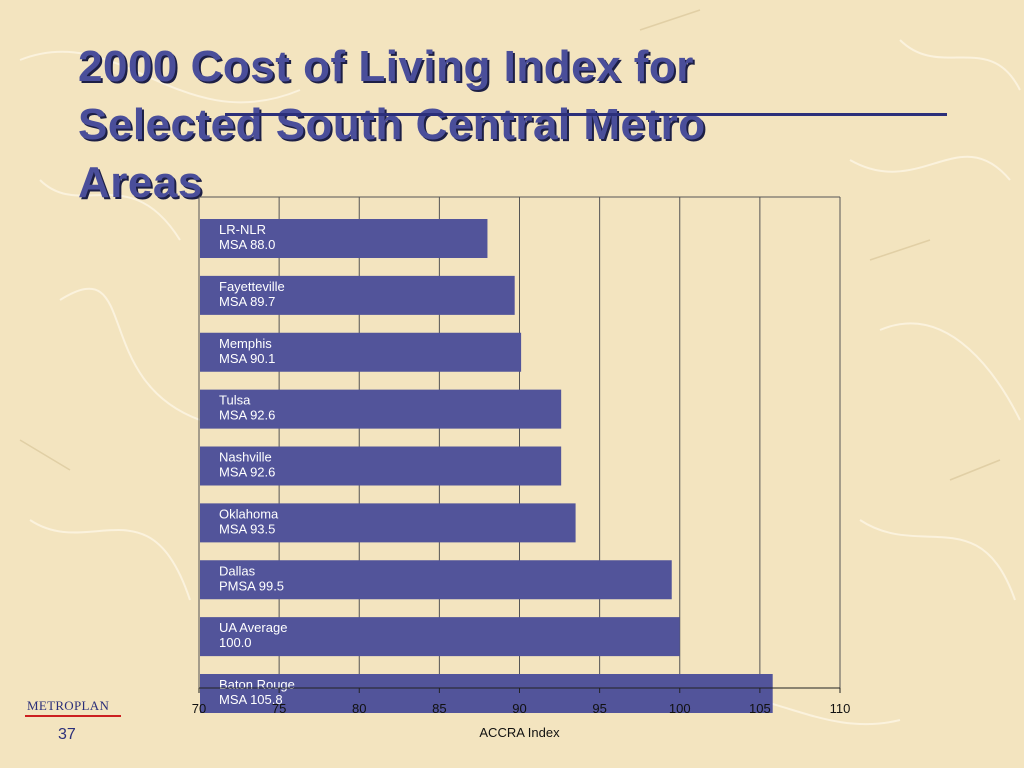  I want to click on page-number: 37, so click(67, 734).